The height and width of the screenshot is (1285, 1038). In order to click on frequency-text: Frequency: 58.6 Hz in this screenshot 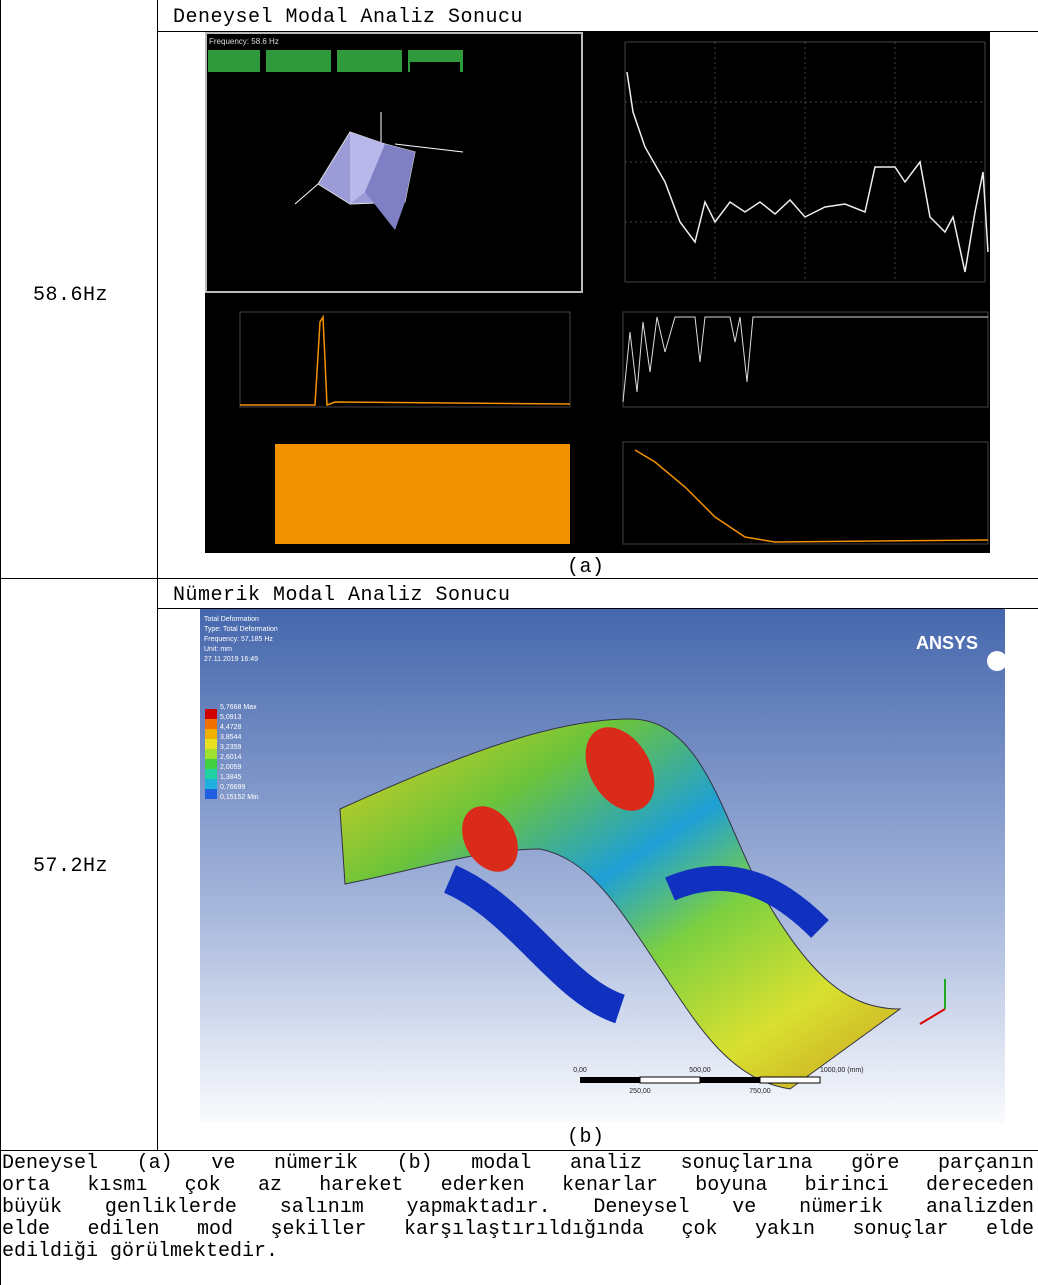, I will do `click(244, 41)`.